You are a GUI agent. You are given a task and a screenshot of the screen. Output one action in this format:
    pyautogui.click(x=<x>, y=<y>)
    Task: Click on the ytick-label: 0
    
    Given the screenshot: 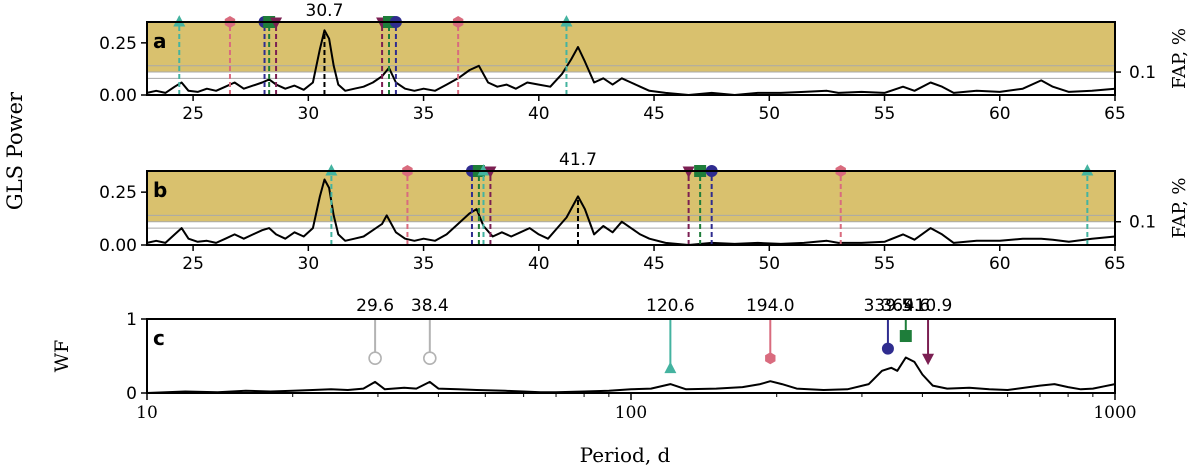 What is the action you would take?
    pyautogui.click(x=131, y=394)
    